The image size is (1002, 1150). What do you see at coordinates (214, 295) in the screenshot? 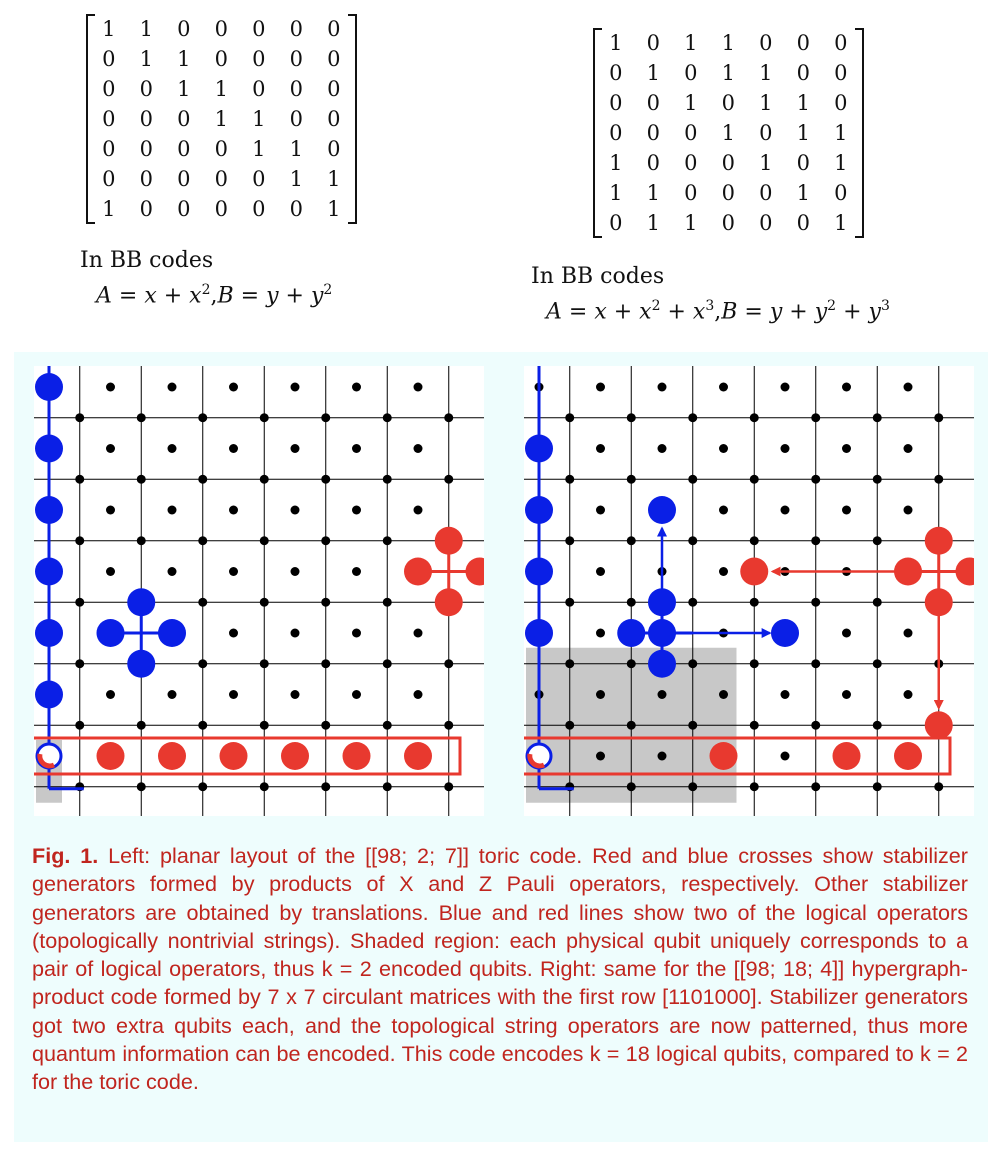
I see `bb-formula-left: A = x + x2,B = y + y2` at bounding box center [214, 295].